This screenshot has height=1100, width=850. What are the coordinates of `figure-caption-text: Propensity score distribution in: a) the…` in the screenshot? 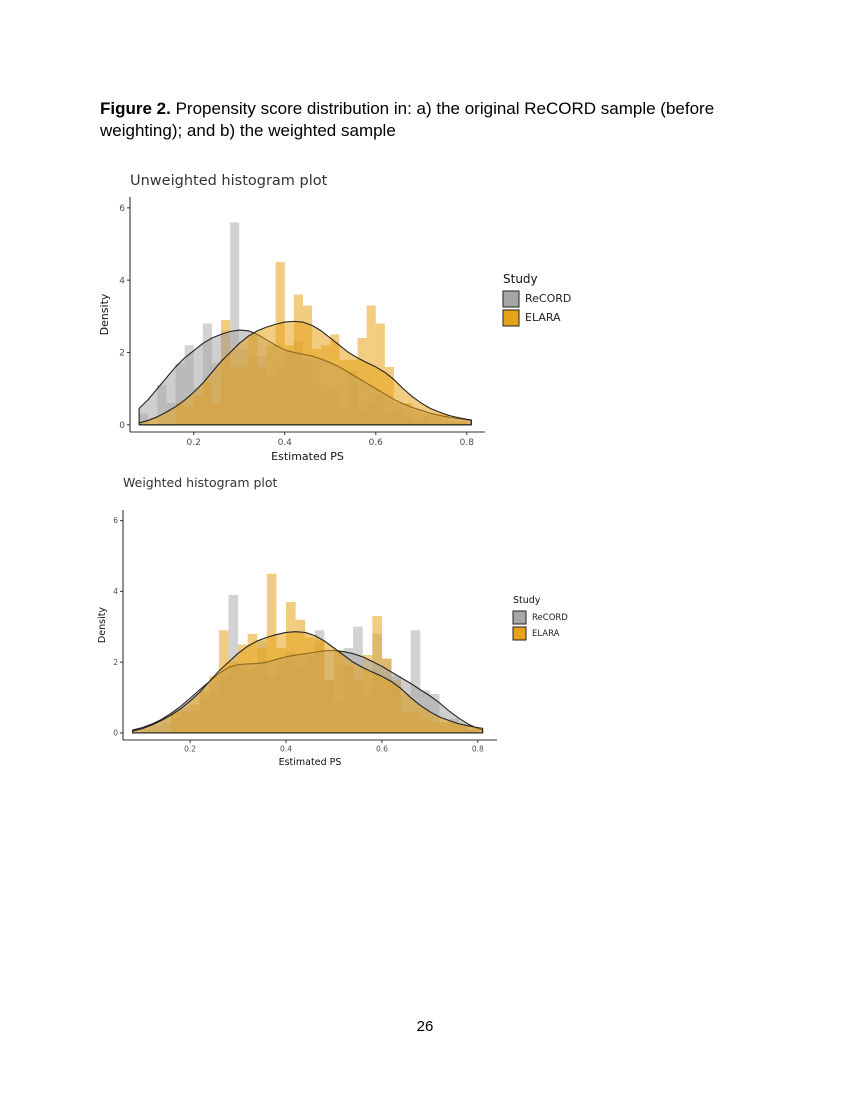 It's located at (407, 119).